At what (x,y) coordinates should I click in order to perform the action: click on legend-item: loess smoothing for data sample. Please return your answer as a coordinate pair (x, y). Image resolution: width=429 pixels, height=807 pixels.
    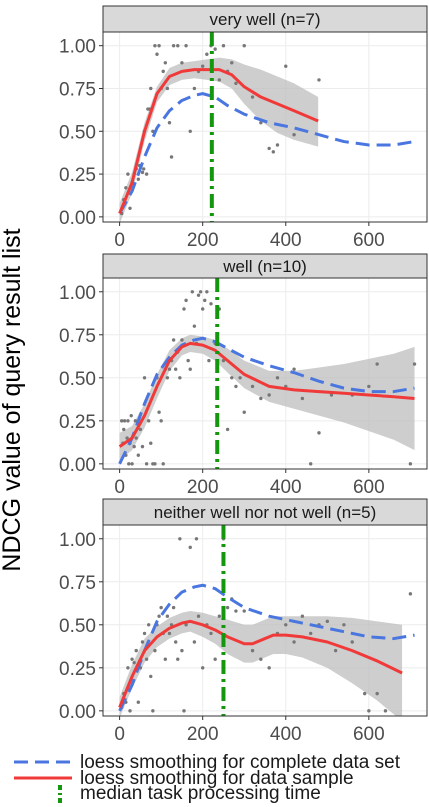
    Looking at the image, I should click on (184, 778).